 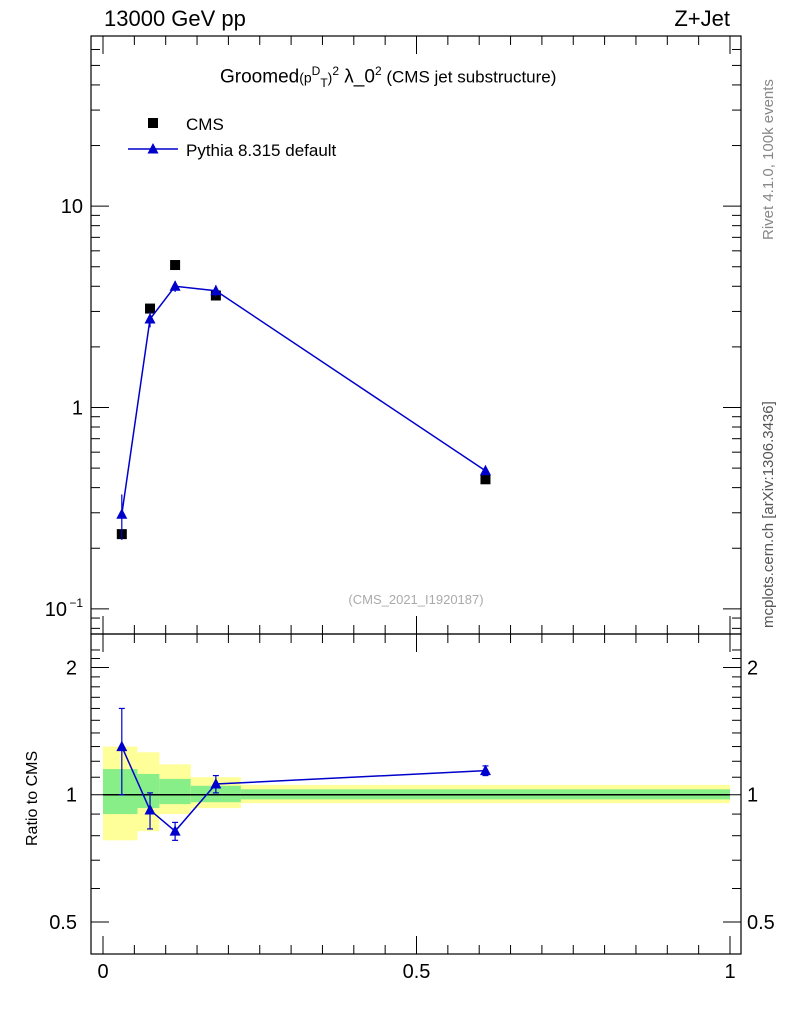 I want to click on legend-cms-label: CMS, so click(x=205, y=124).